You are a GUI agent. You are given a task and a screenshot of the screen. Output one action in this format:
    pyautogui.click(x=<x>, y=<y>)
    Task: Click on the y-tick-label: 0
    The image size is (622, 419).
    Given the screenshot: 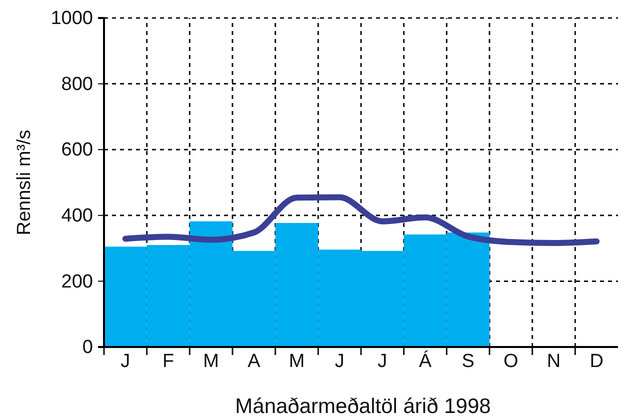 What is the action you would take?
    pyautogui.click(x=87, y=347)
    